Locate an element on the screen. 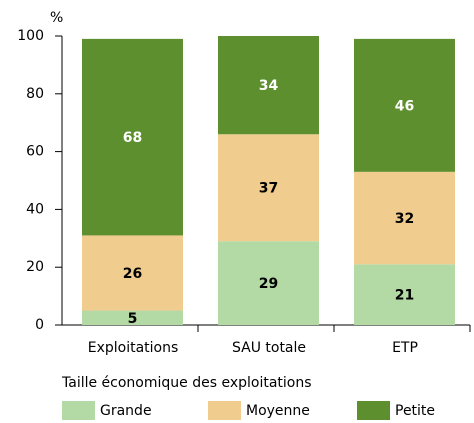 This screenshot has height=423, width=474. y-tick-label: 20 is located at coordinates (35, 267).